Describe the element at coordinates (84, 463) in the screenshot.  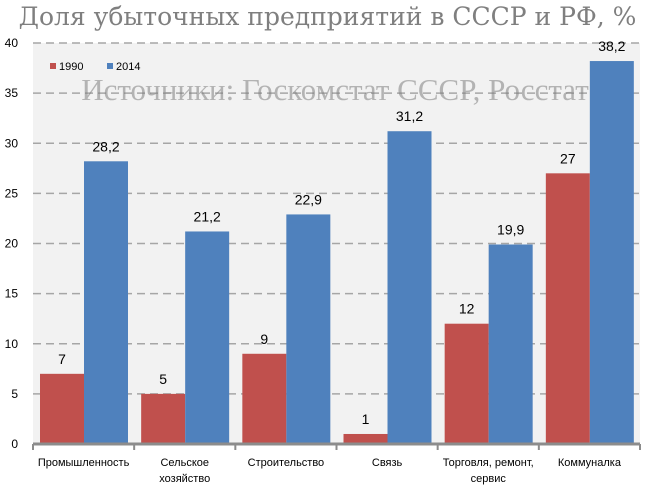
I see `x-category-label: Промышленность` at that location.